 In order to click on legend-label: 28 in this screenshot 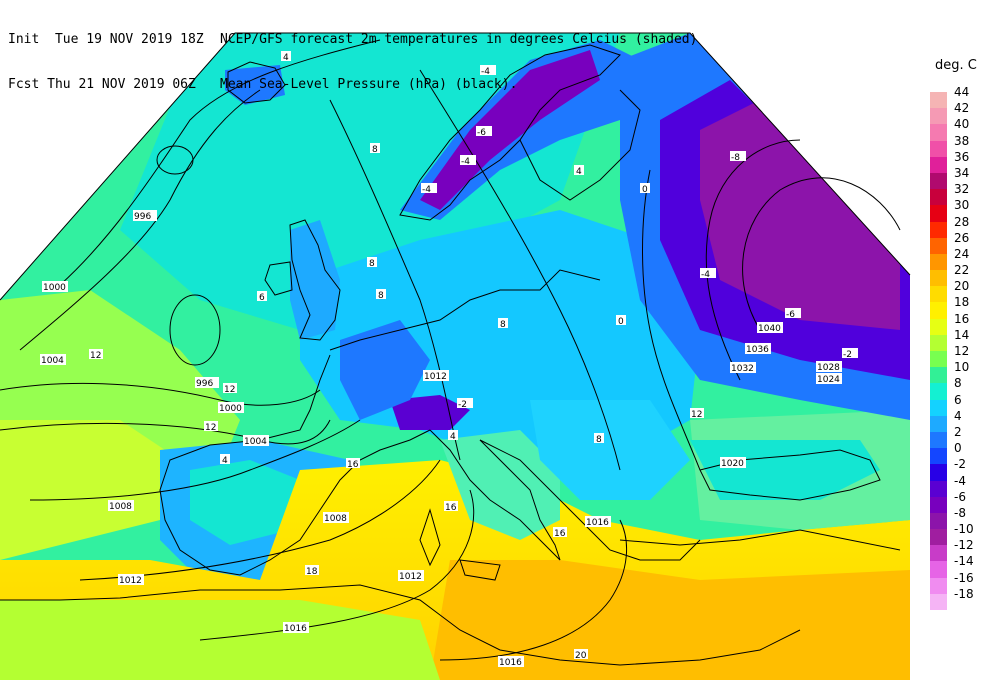, I will do `click(962, 221)`.